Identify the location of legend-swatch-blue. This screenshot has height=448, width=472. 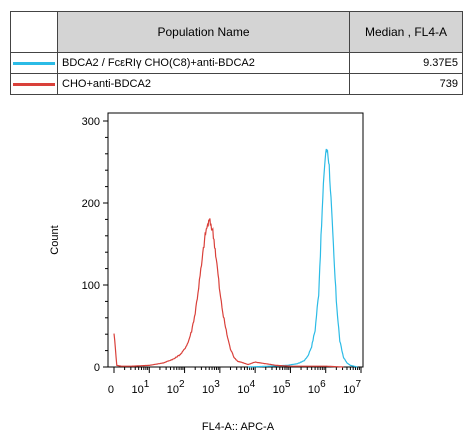
(34, 63).